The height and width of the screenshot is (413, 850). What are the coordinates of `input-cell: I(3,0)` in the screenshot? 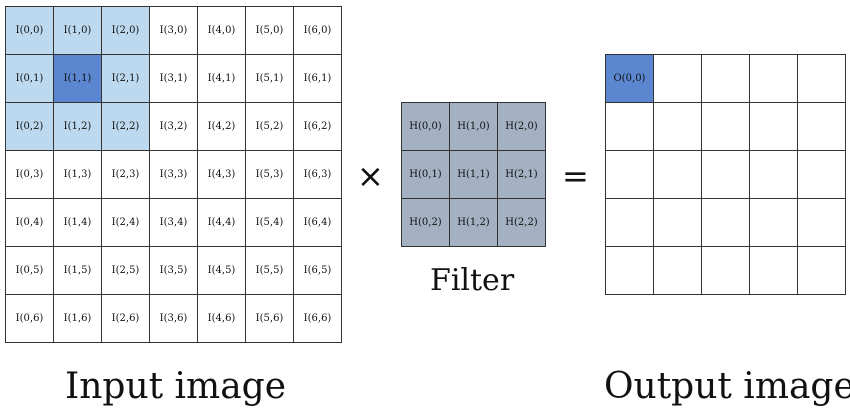 It's located at (174, 31).